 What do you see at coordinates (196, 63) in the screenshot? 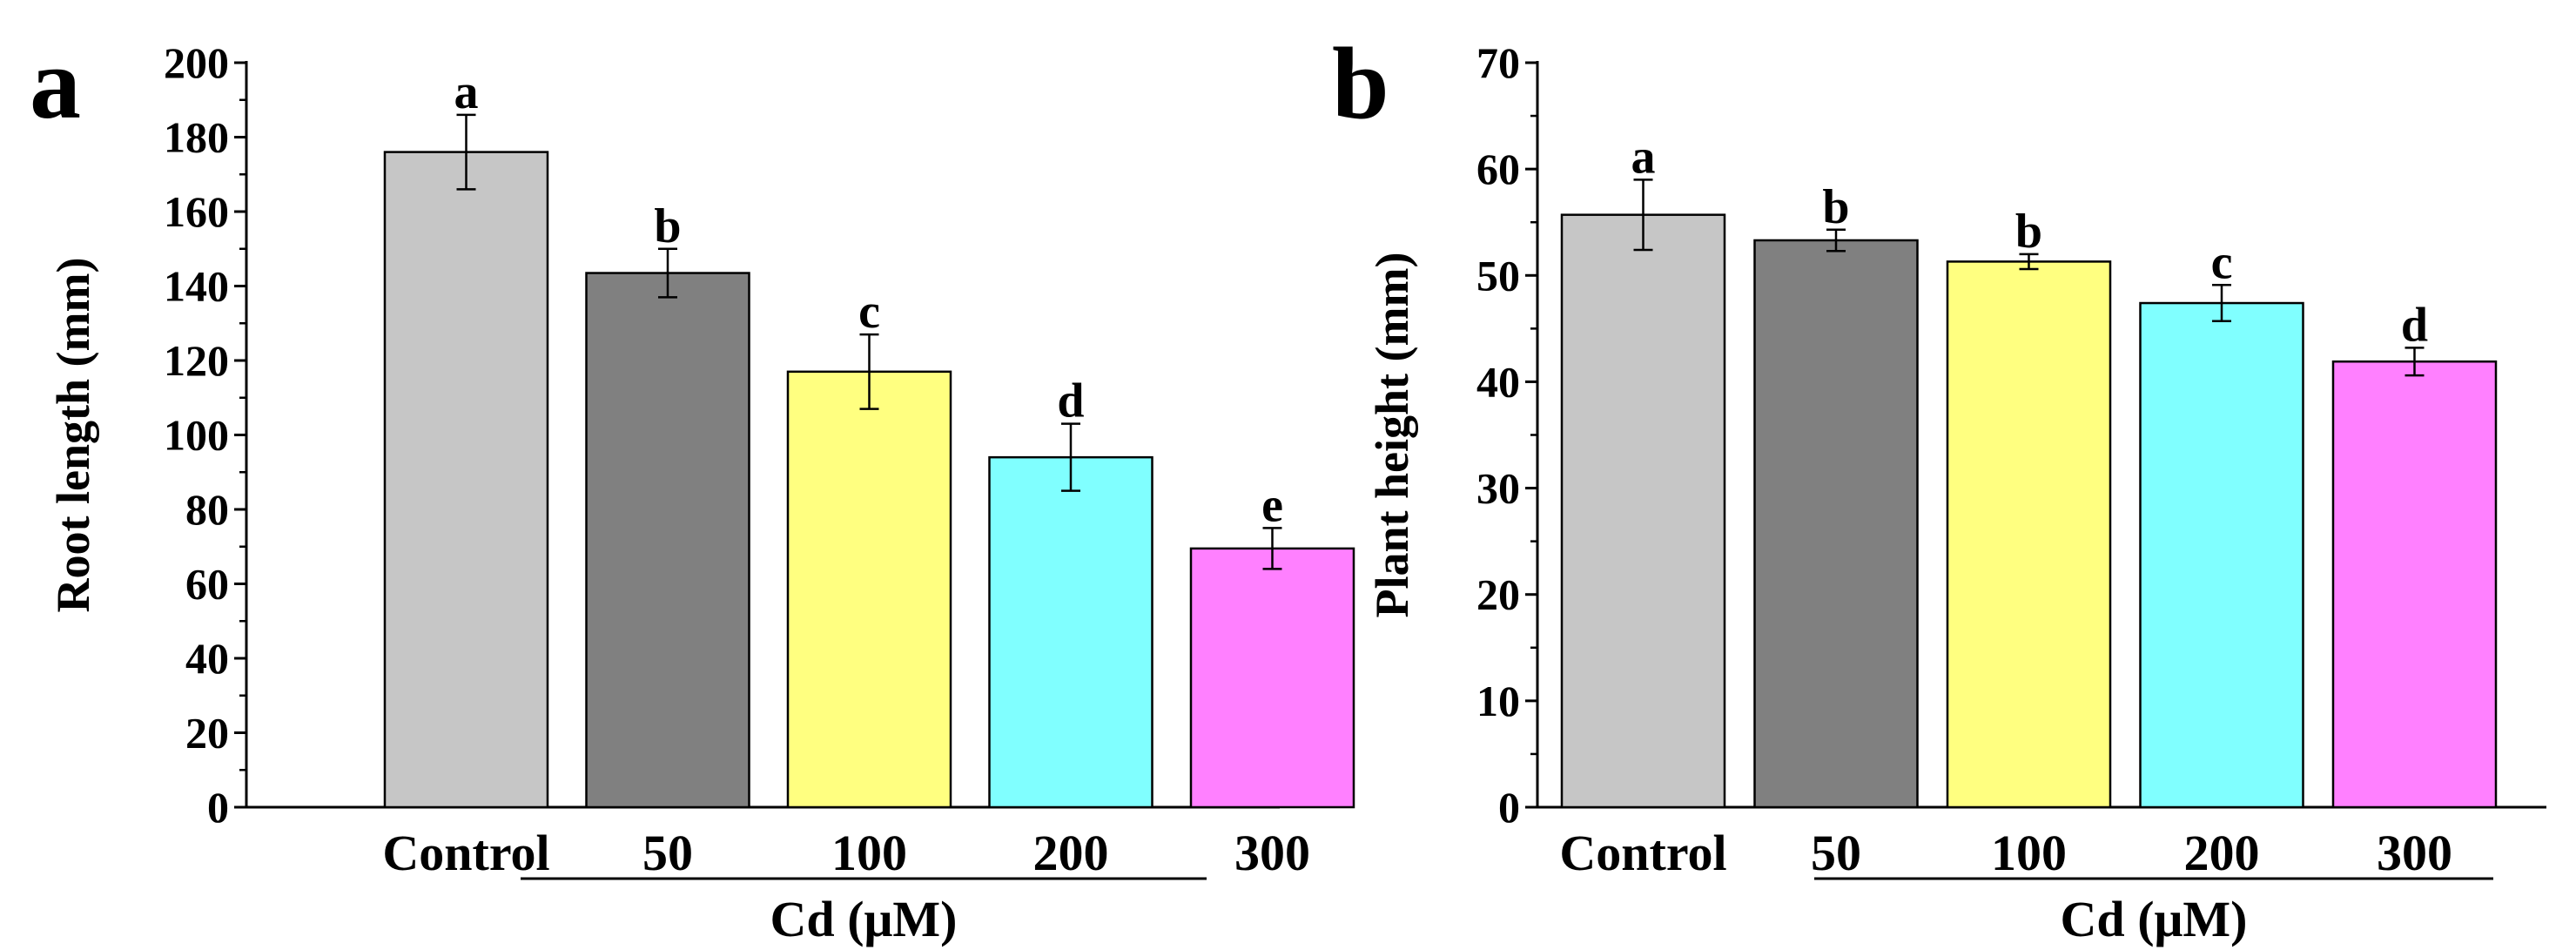
I see `y-tick-label: 200` at bounding box center [196, 63].